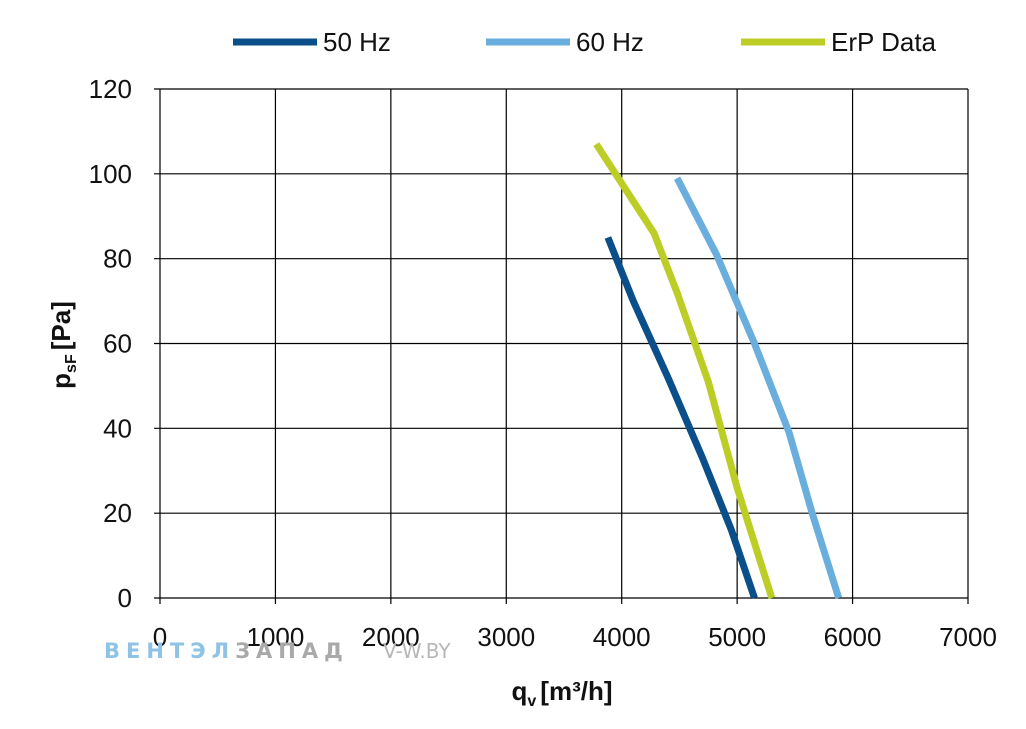 The image size is (1026, 729). Describe the element at coordinates (117, 259) in the screenshot. I see `y-tick-label: 80` at that location.